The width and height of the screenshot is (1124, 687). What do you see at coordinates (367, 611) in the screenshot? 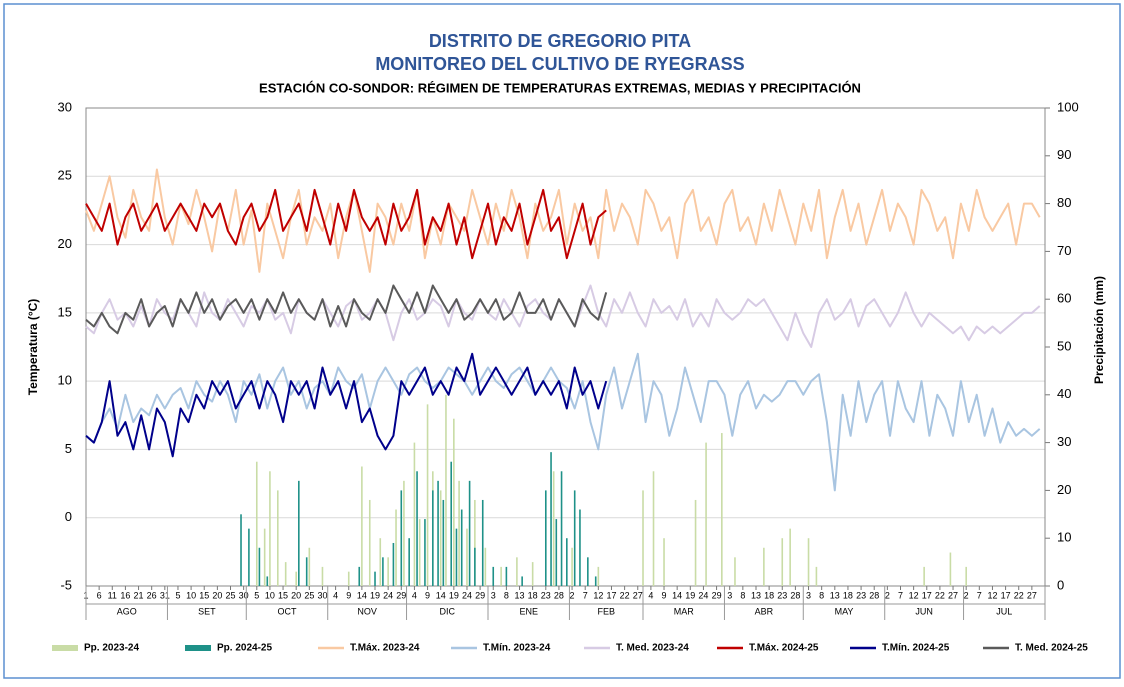
I see `month-label: NOV` at bounding box center [367, 611].